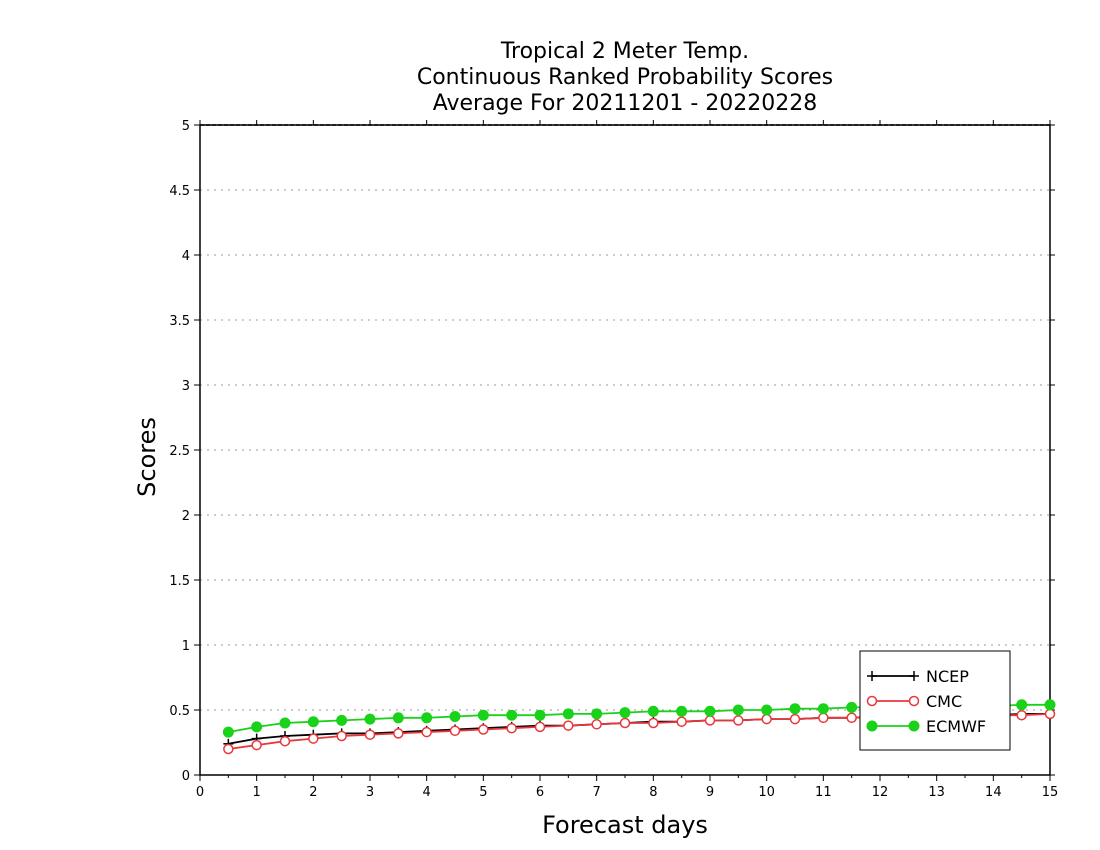  What do you see at coordinates (1050, 792) in the screenshot?
I see `x-tick-label-15: 15` at bounding box center [1050, 792].